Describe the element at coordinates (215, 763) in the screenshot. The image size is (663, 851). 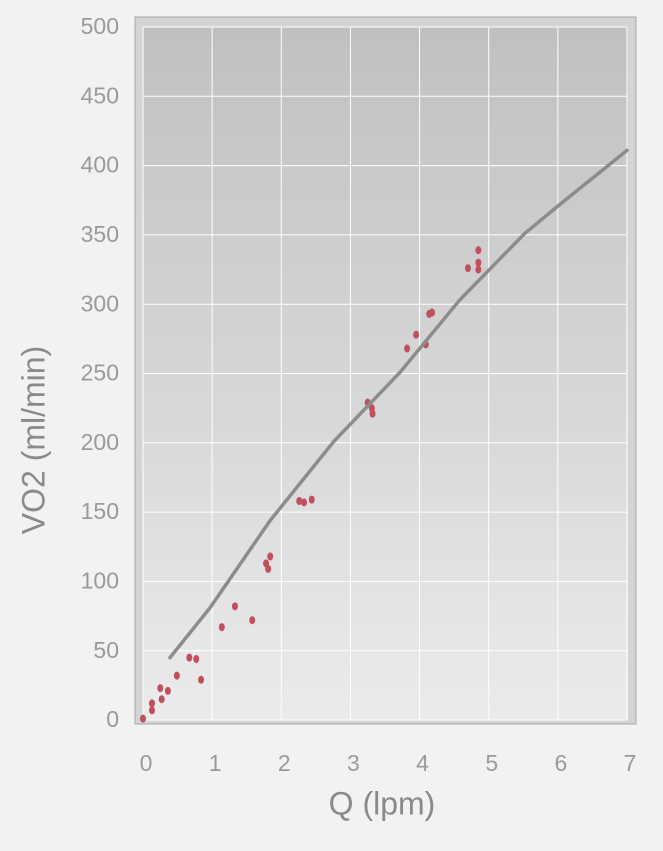
I see `x-tick-label: 1` at that location.